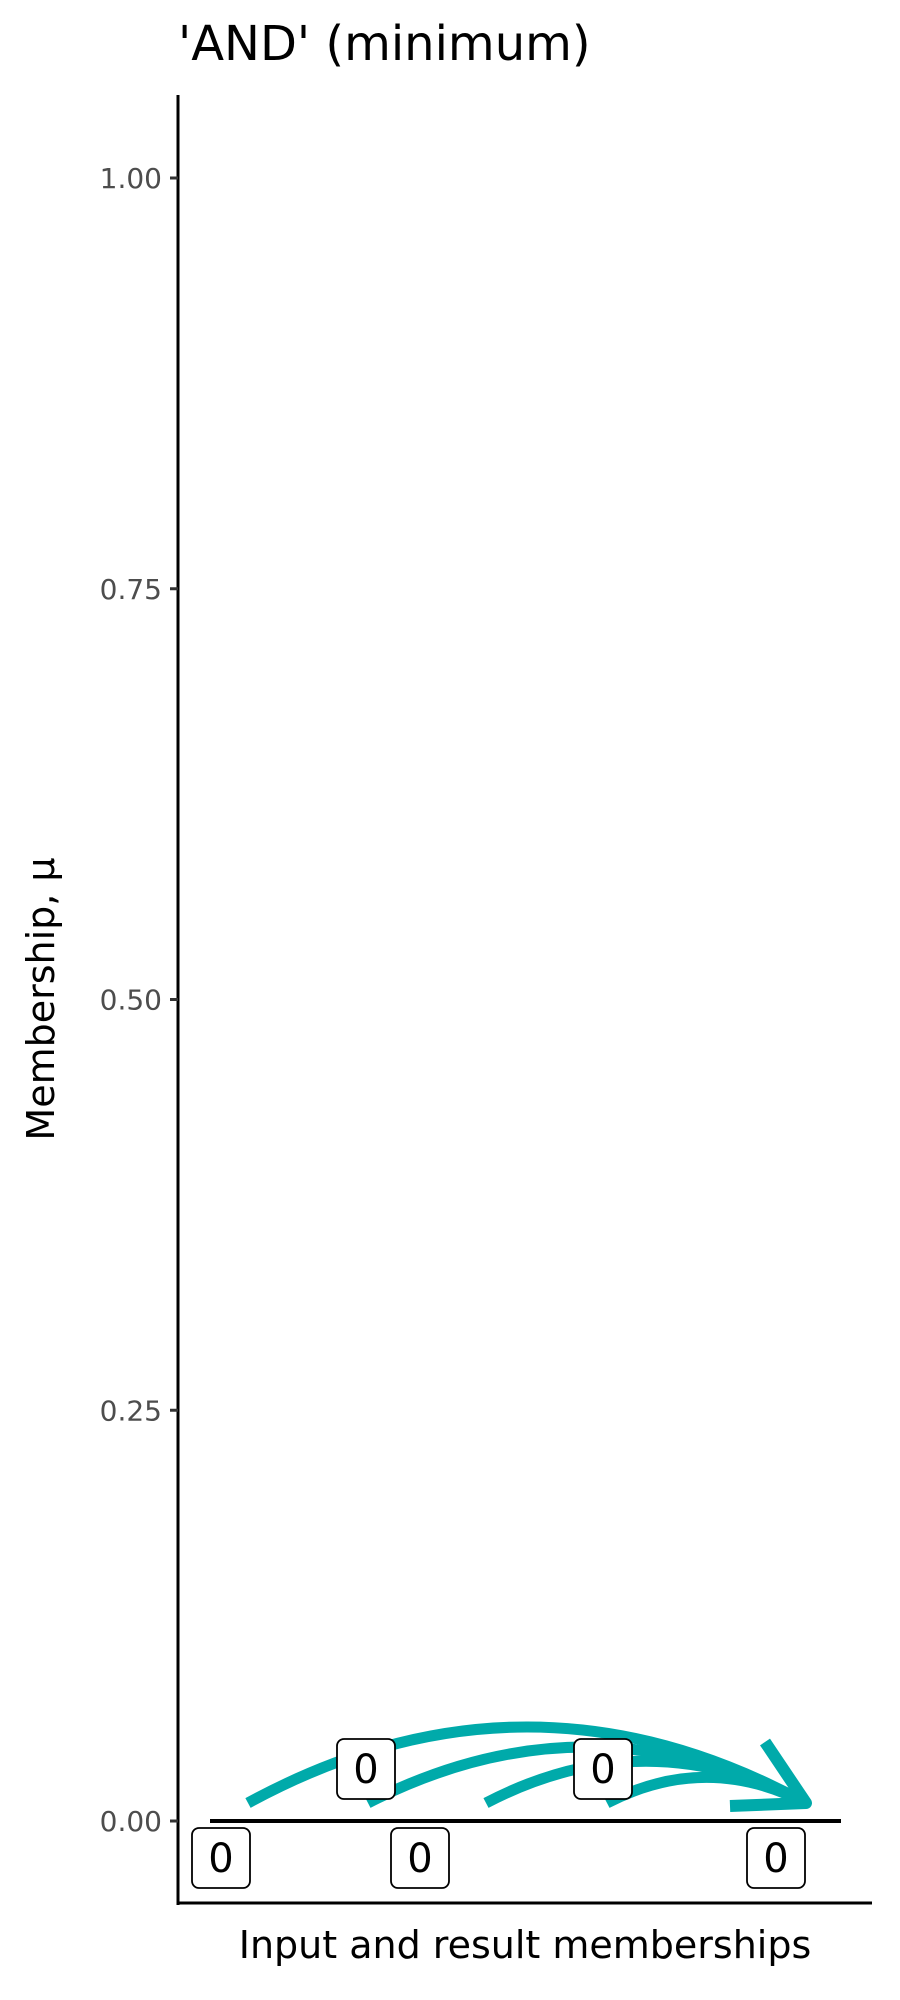 This screenshot has height=2000, width=900. I want to click on result-label-box, so click(776, 1858).